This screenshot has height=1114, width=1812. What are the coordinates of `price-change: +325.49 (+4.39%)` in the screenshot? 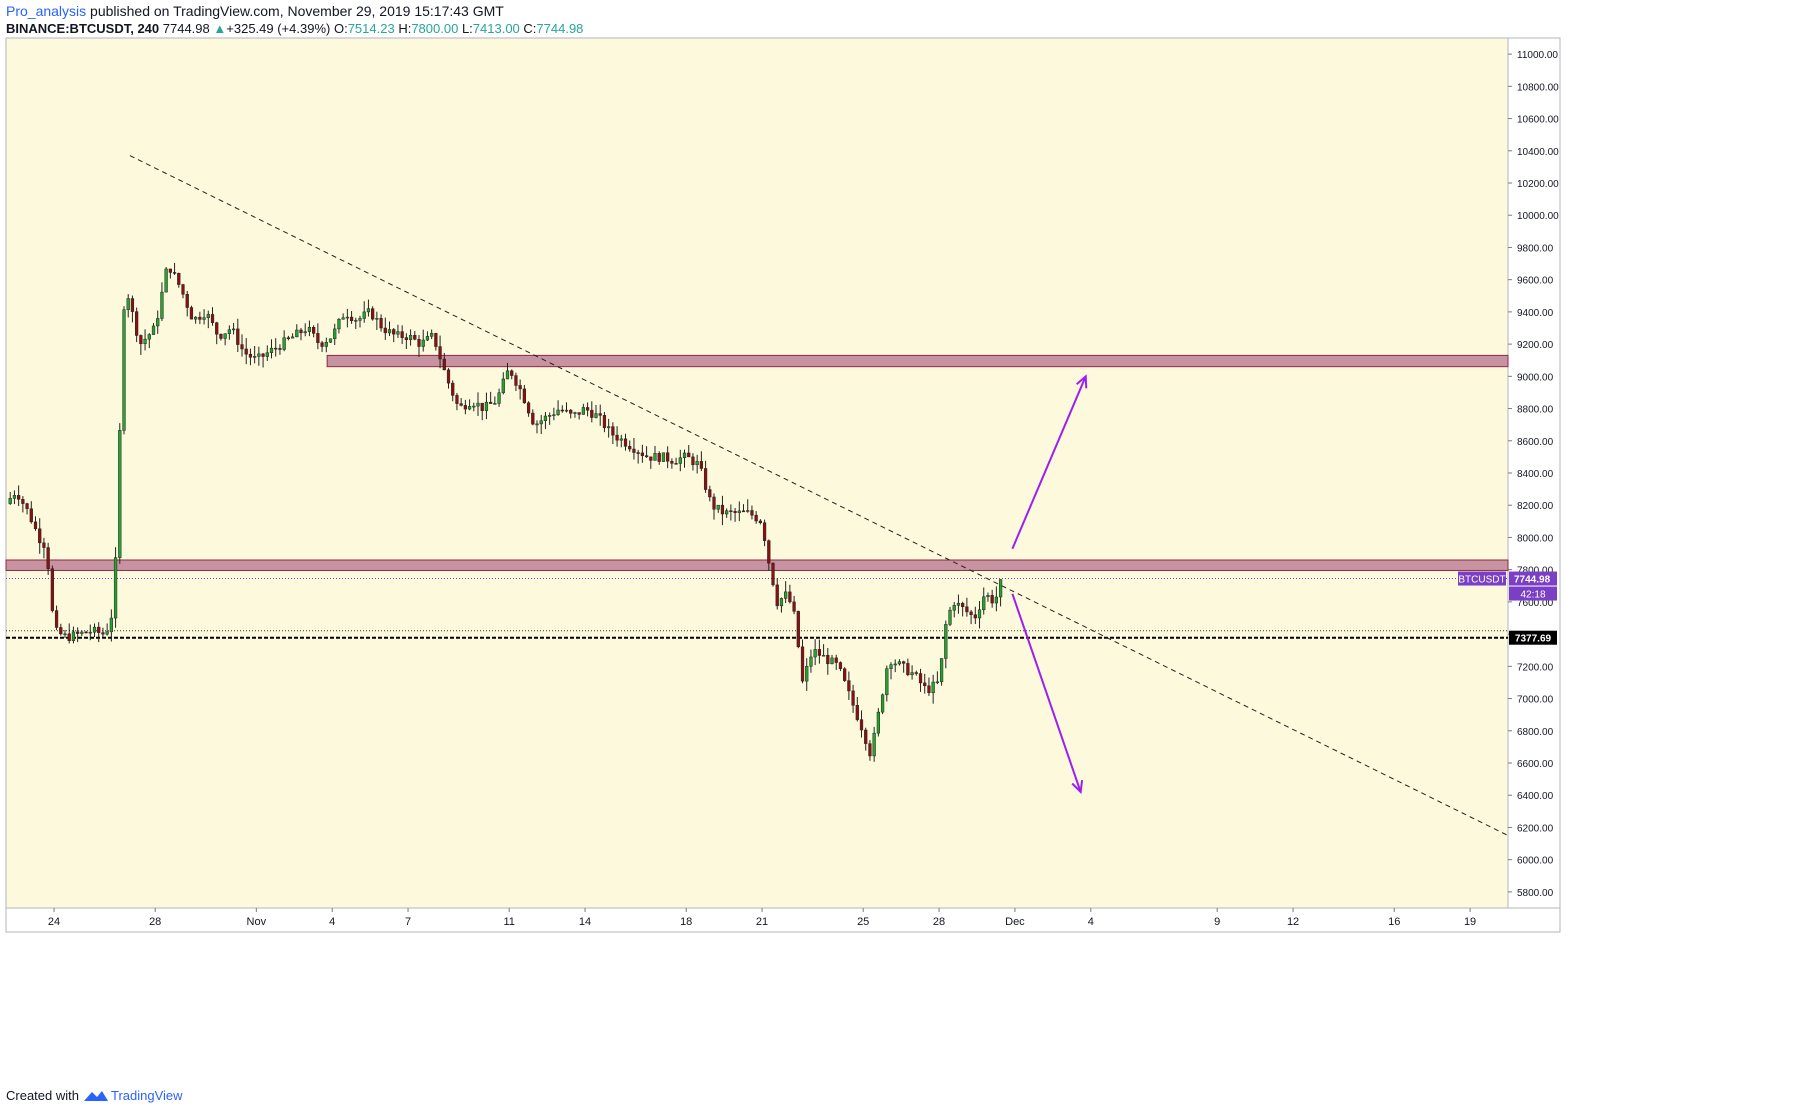 It's located at (278, 28).